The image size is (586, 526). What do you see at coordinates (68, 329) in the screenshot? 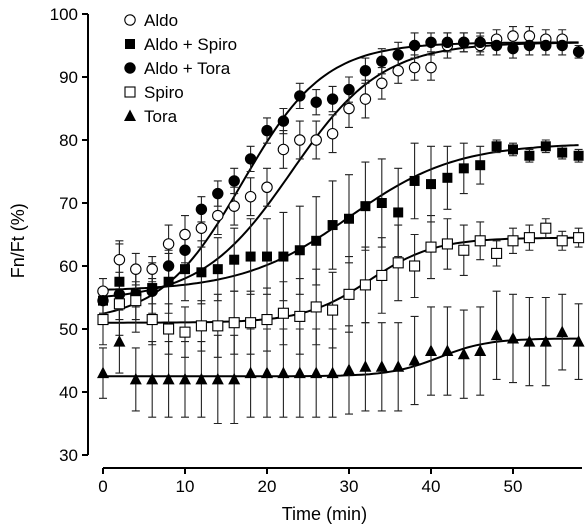
I see `y-tick-label: 50` at bounding box center [68, 329].